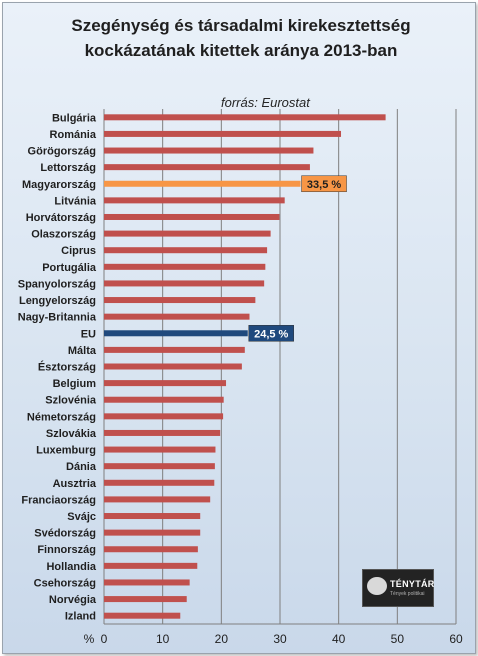 This screenshot has width=478, height=656. I want to click on category-label: Norvégia, so click(73, 600).